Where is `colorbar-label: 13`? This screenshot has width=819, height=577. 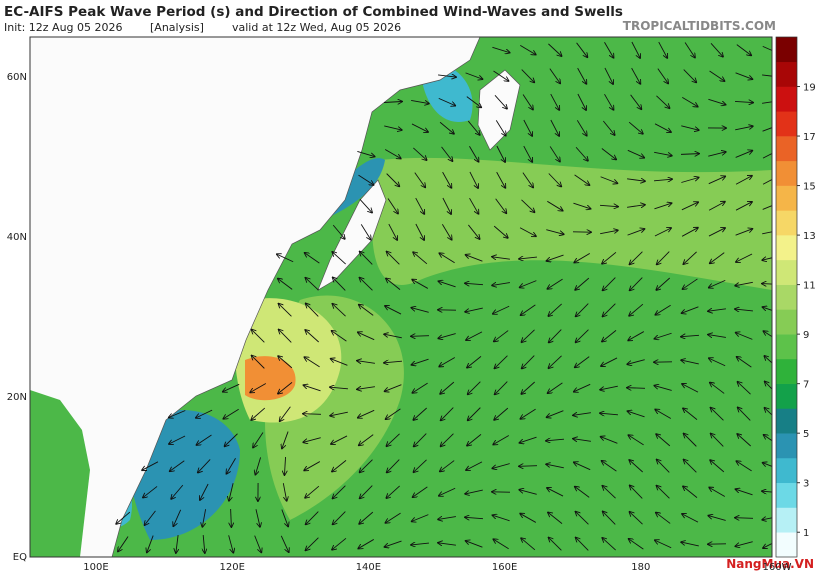 colorbar-label: 13 is located at coordinates (809, 236).